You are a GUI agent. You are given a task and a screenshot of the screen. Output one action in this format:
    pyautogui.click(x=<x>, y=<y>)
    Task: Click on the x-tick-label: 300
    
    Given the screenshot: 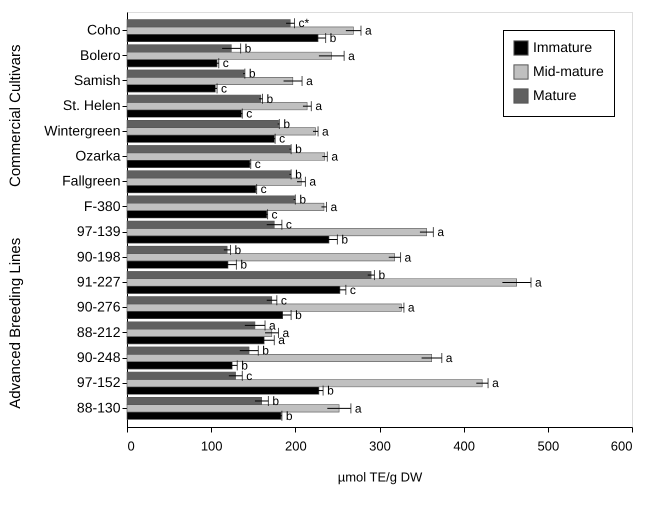 What is the action you would take?
    pyautogui.click(x=380, y=446)
    